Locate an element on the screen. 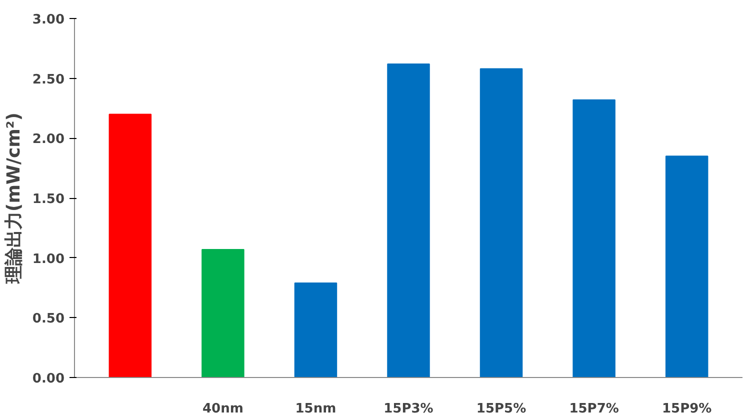 Image resolution: width=744 pixels, height=419 pixels. y-tick-label: 1.00 is located at coordinates (48, 259).